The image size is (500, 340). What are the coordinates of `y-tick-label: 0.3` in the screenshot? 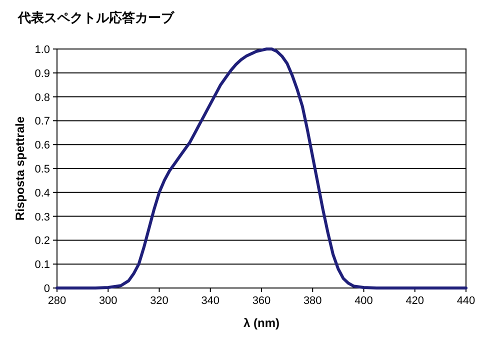 It's located at (42, 217).